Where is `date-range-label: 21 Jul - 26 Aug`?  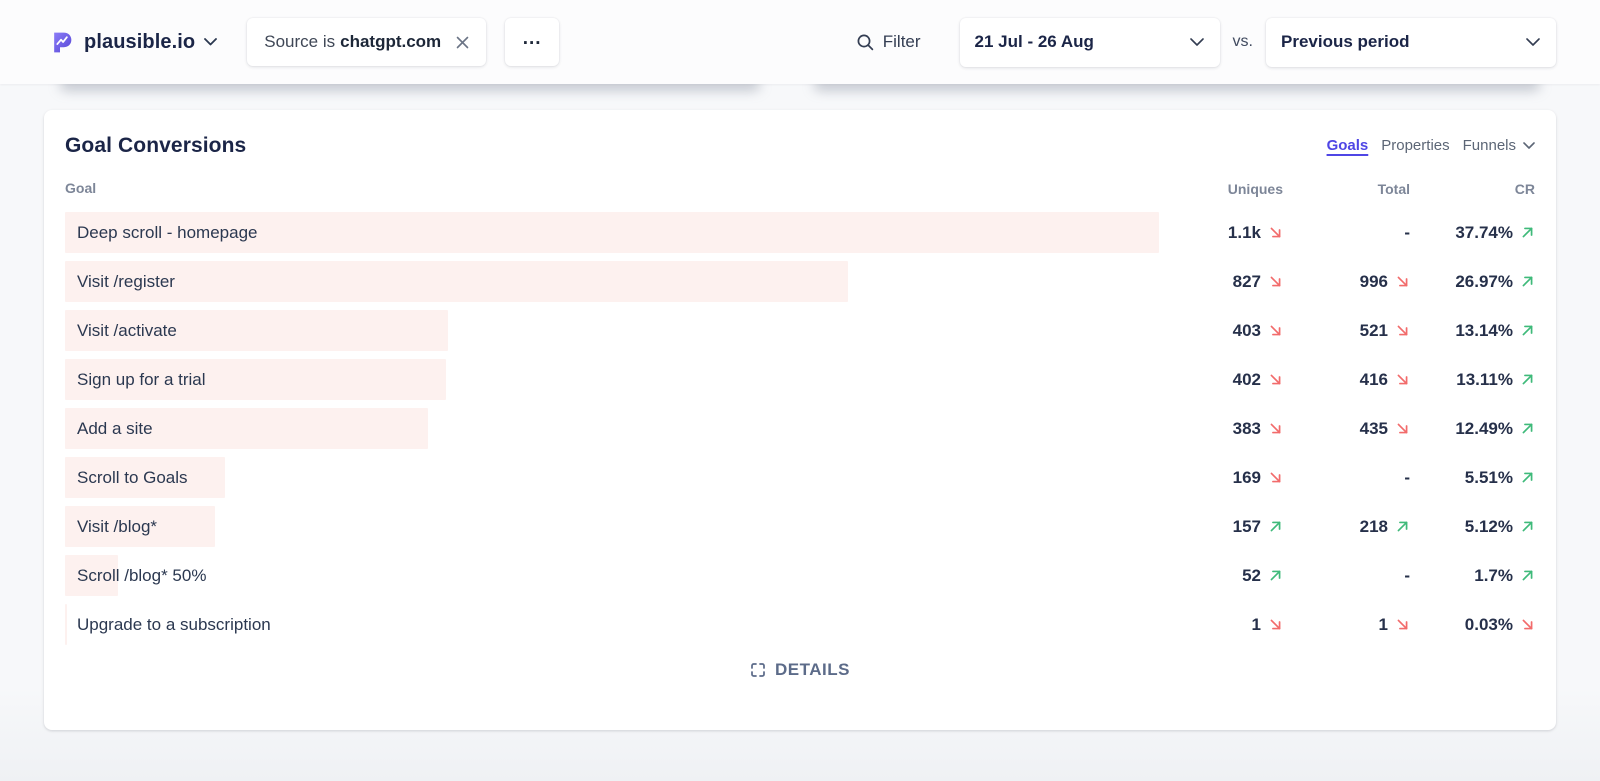
date-range-label: 21 Jul - 26 Aug is located at coordinates (1034, 41).